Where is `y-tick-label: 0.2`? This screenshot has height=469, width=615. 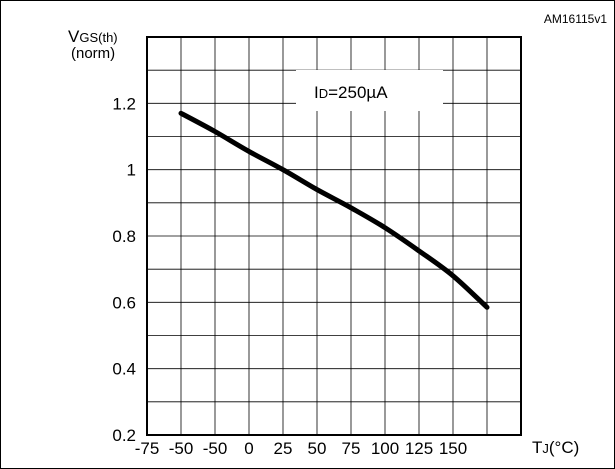 y-tick-label: 0.2 is located at coordinates (124, 435).